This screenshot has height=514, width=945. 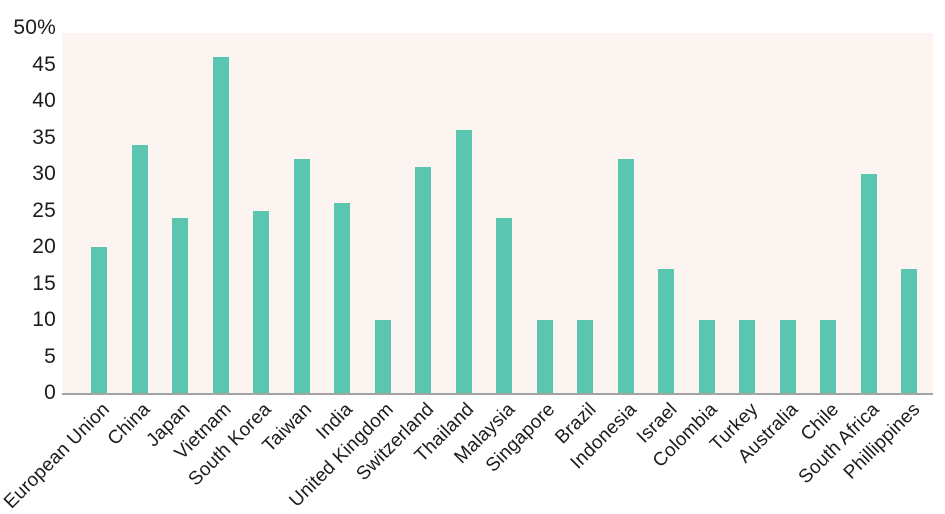 I want to click on y-tick-label-40: 40, so click(x=44, y=100).